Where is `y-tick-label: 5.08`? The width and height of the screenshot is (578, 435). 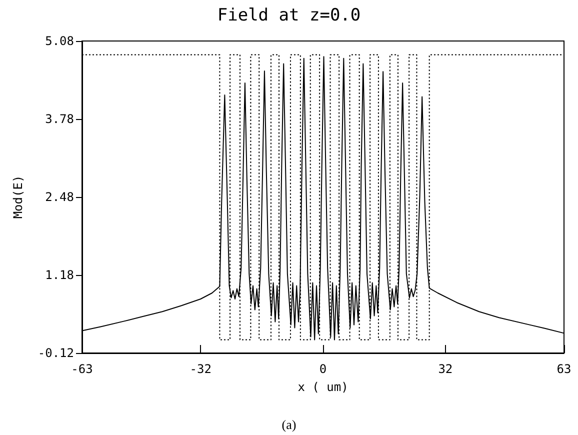 y-tick-label: 5.08 is located at coordinates (59, 41).